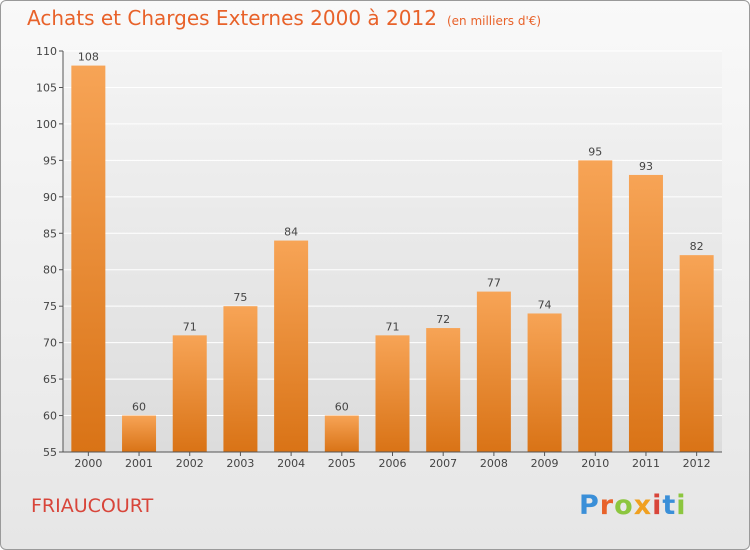 This screenshot has height=550, width=750. What do you see at coordinates (393, 463) in the screenshot?
I see `x-tick-label-2006: 2006` at bounding box center [393, 463].